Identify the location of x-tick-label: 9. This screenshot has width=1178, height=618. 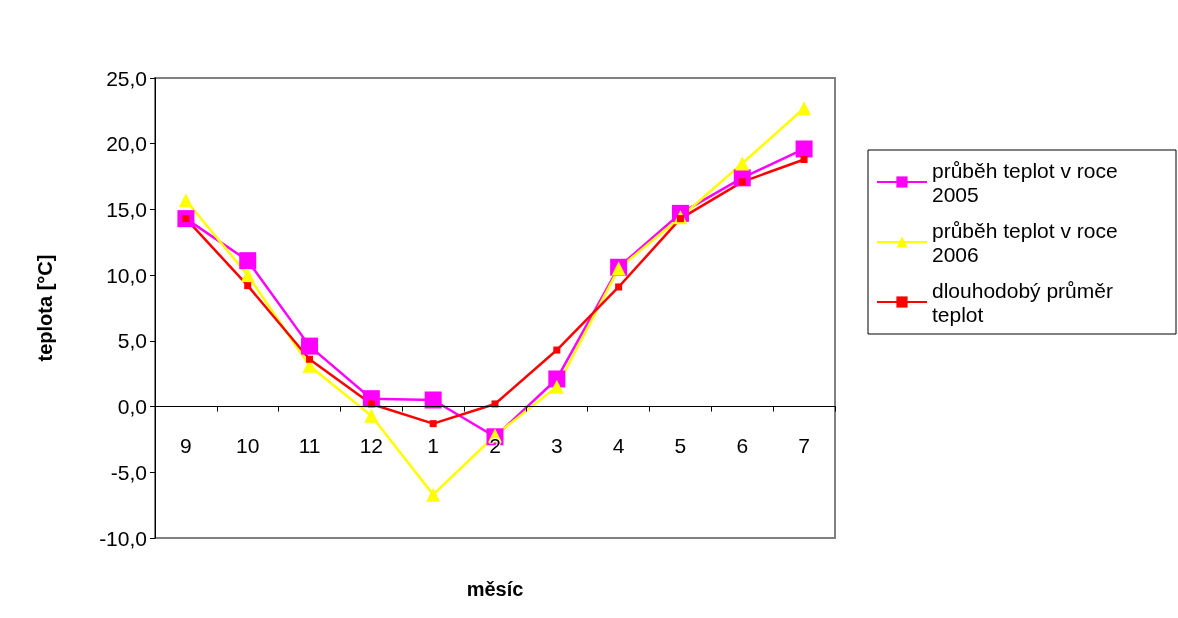
(186, 445).